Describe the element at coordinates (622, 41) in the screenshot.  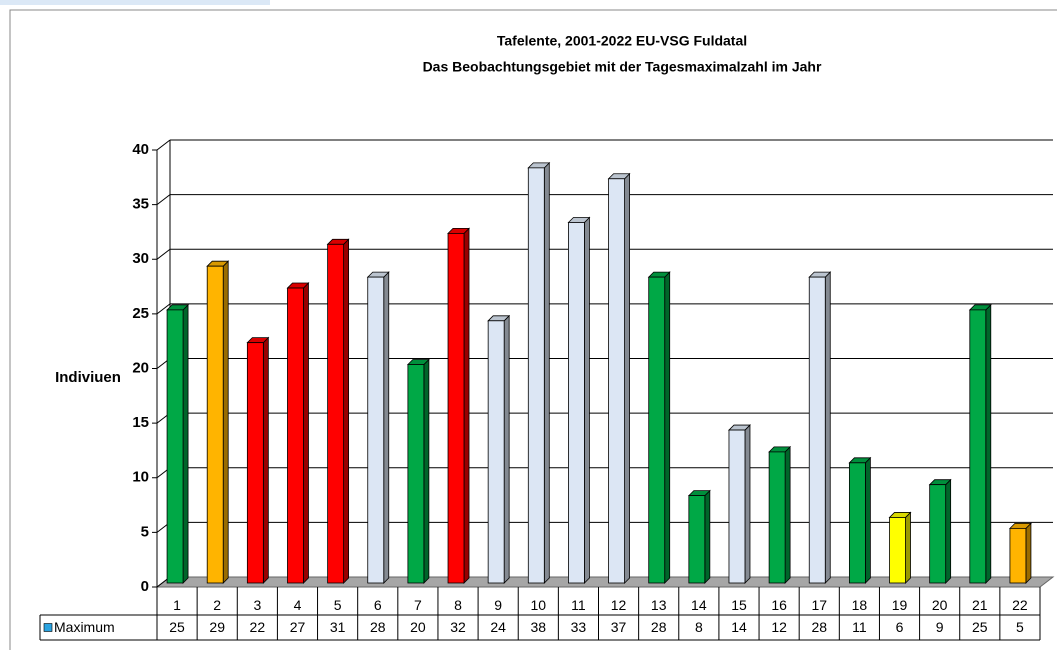
I see `chart-title: Tafelente, 2001-2022 EU-VSG Fuldatal` at that location.